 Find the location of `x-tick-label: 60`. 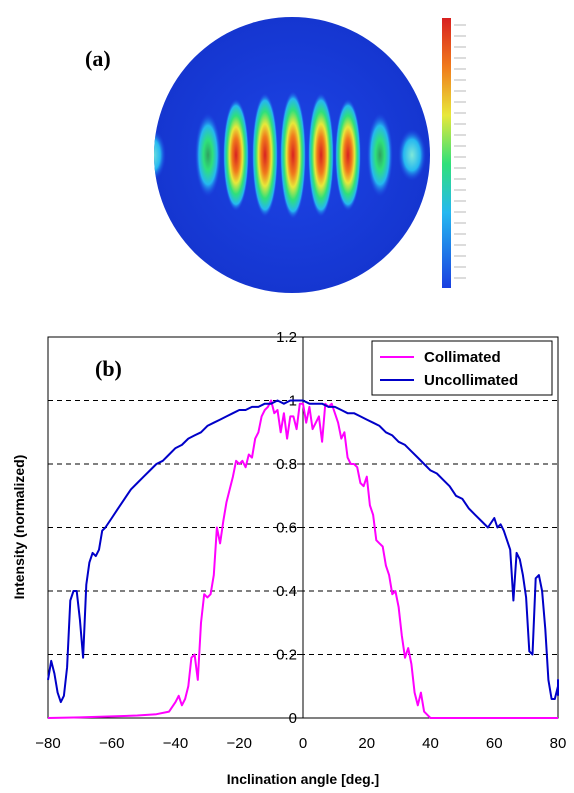

x-tick-label: 60 is located at coordinates (494, 743).